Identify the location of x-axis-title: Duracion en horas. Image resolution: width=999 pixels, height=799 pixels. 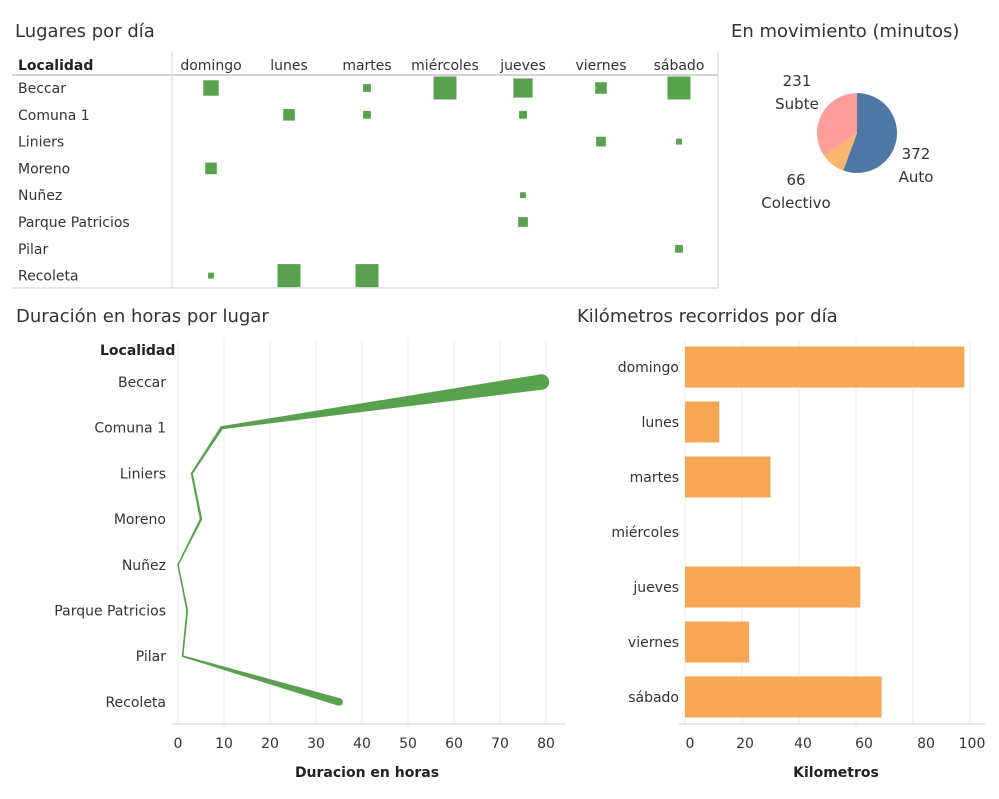
(367, 773).